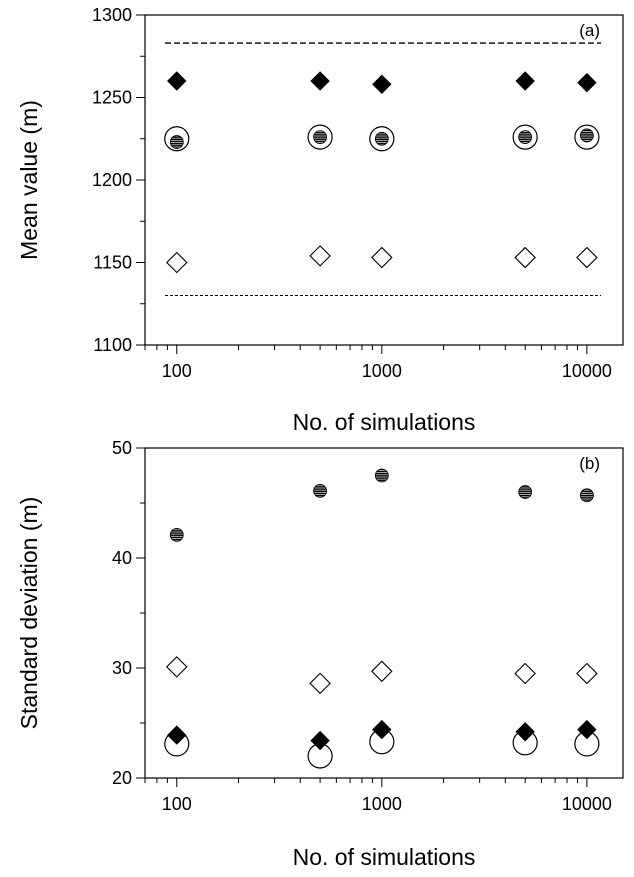 This screenshot has width=634, height=877. I want to click on y-tick-label: 40, so click(122, 558).